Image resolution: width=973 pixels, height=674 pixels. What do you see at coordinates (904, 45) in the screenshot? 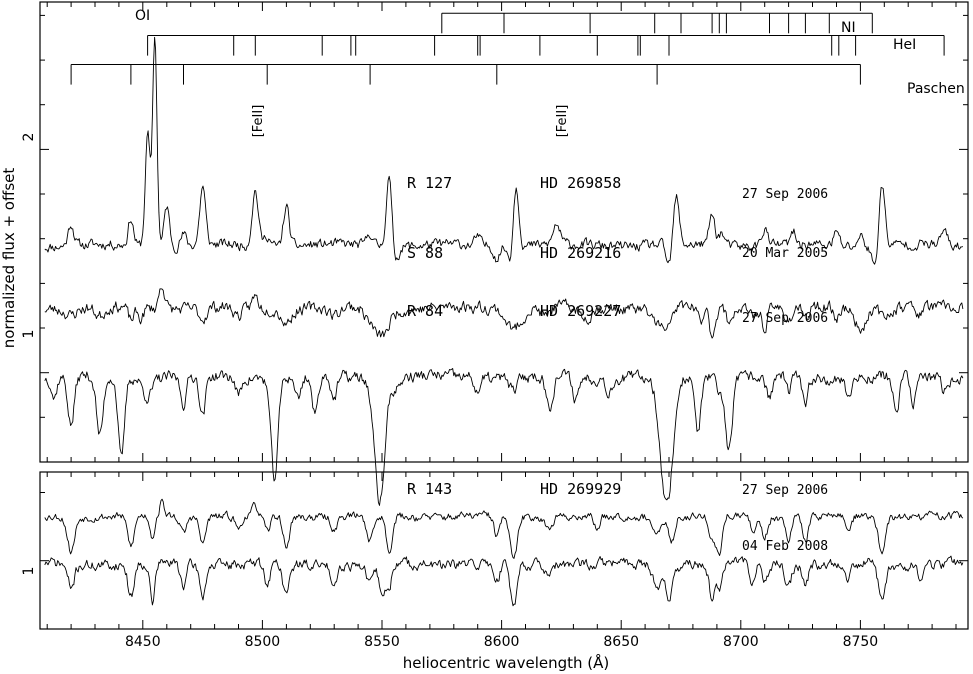
I see `hei-ladder-label: HeI` at bounding box center [904, 45].